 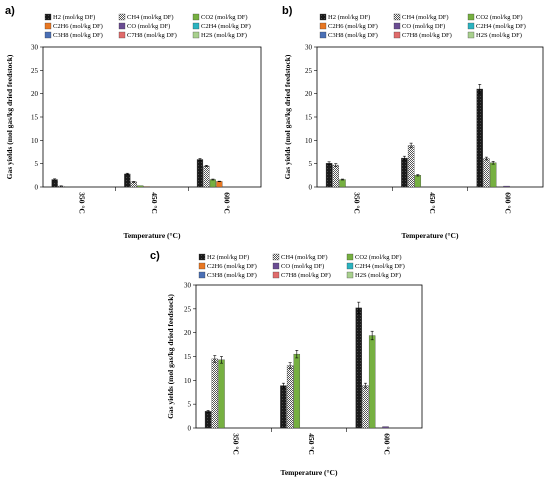 I want to click on legend-item: CO (mol/kg DF), so click(x=298, y=266).